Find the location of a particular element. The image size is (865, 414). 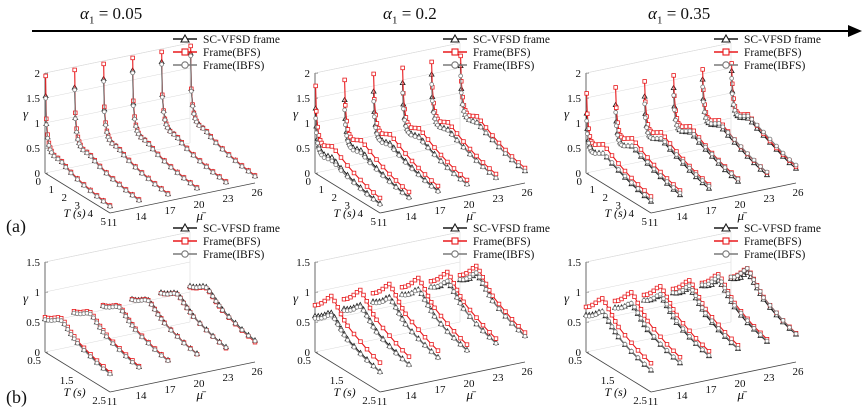

grid-line is located at coordinates (387, 58).